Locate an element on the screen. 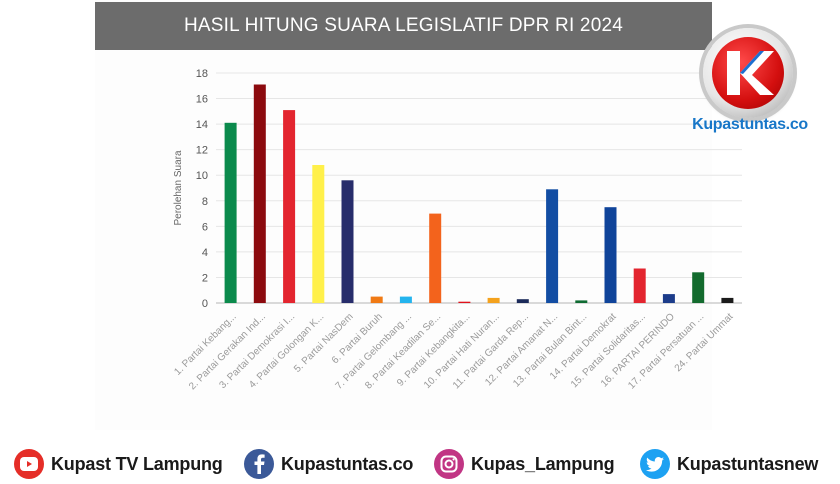 Image resolution: width=840 pixels, height=484 pixels. social-instagram-label: Kupas_Lampung is located at coordinates (543, 463).